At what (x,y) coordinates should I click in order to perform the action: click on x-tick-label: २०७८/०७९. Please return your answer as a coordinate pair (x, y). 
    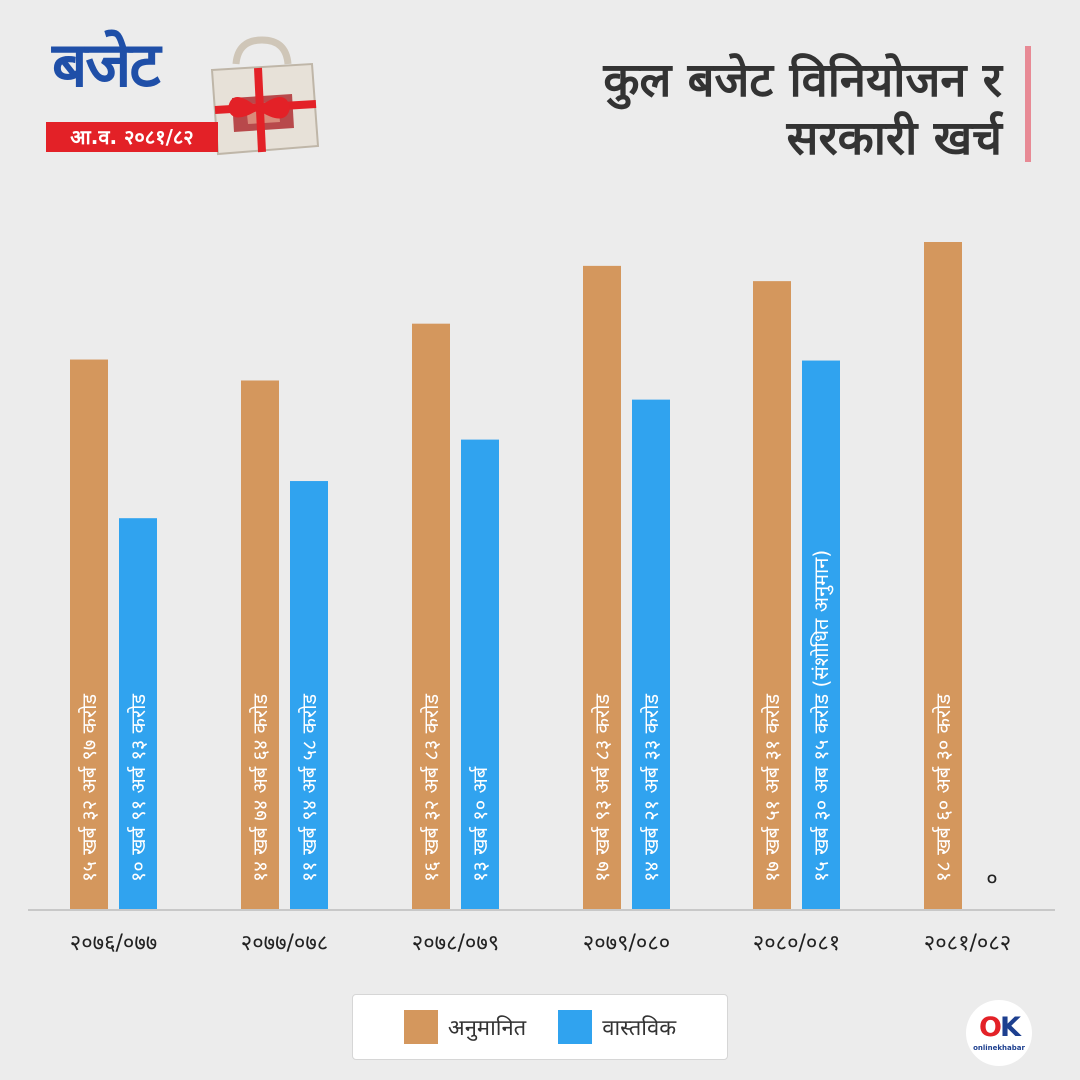
    Looking at the image, I should click on (456, 943).